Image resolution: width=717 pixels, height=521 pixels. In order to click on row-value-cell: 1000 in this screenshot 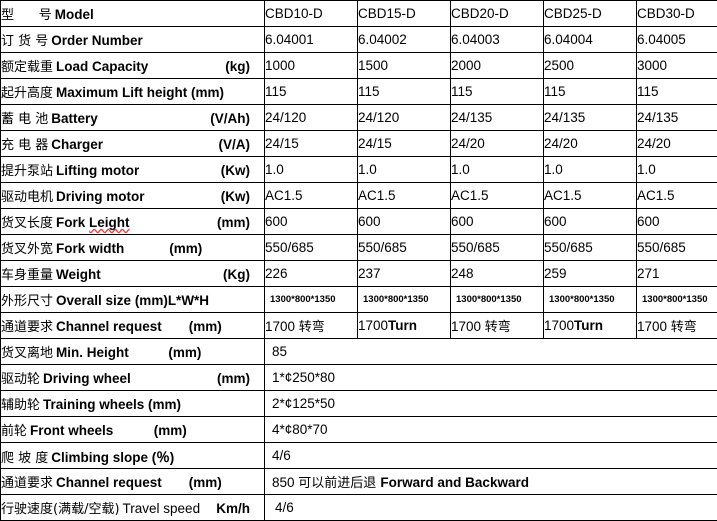, I will do `click(311, 66)`.